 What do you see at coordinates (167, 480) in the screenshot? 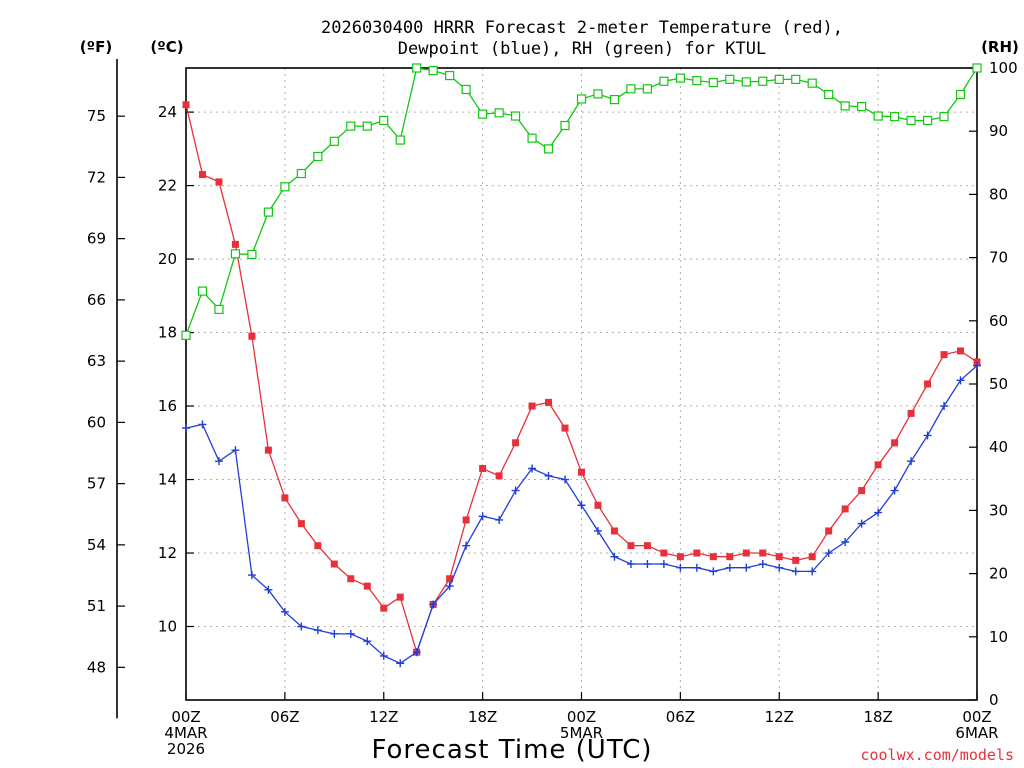
I see `celsius-tick-label: 14` at bounding box center [167, 480].